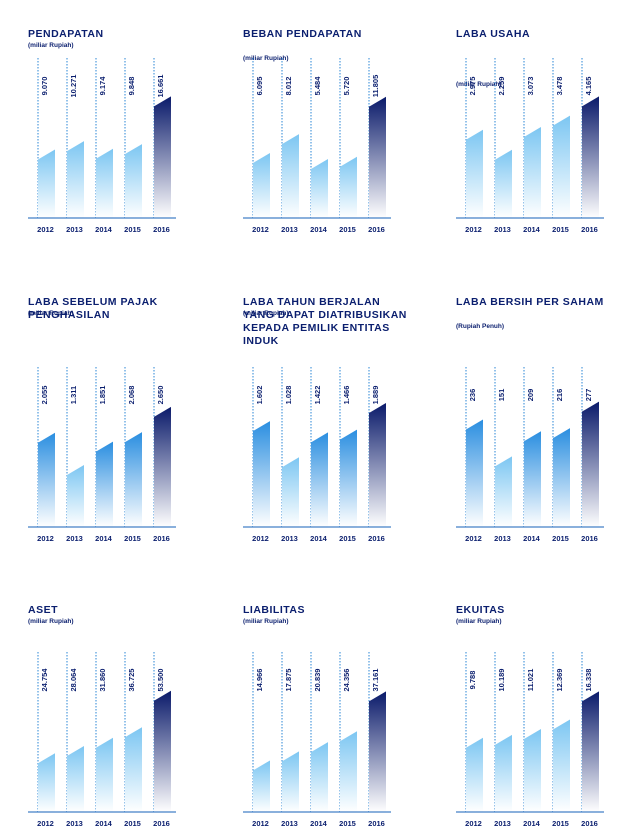 This screenshot has height=837, width=632. I want to click on value-label: 3.073, so click(530, 86).